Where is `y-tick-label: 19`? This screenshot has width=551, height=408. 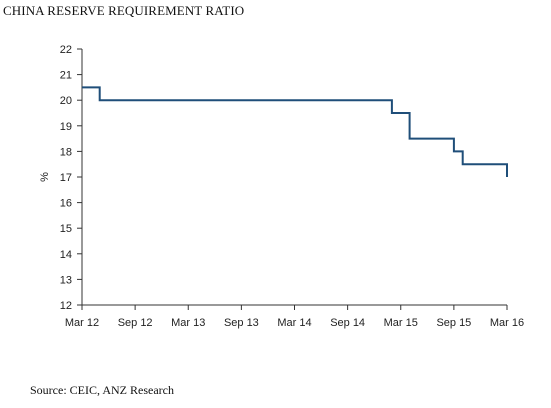 y-tick-label: 19 is located at coordinates (66, 127).